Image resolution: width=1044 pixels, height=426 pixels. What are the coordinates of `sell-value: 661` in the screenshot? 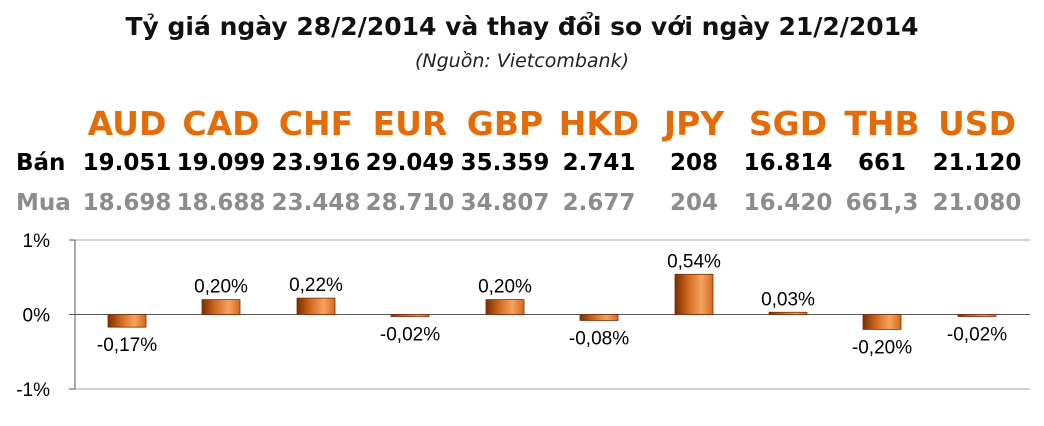 It's located at (881, 163).